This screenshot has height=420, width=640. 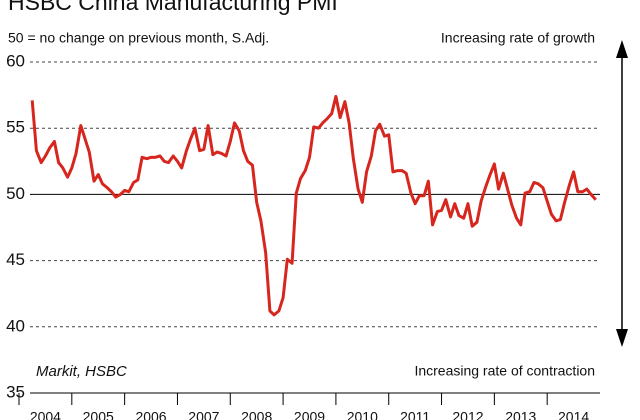 I want to click on x-tick-label: 2013, so click(x=520, y=414).